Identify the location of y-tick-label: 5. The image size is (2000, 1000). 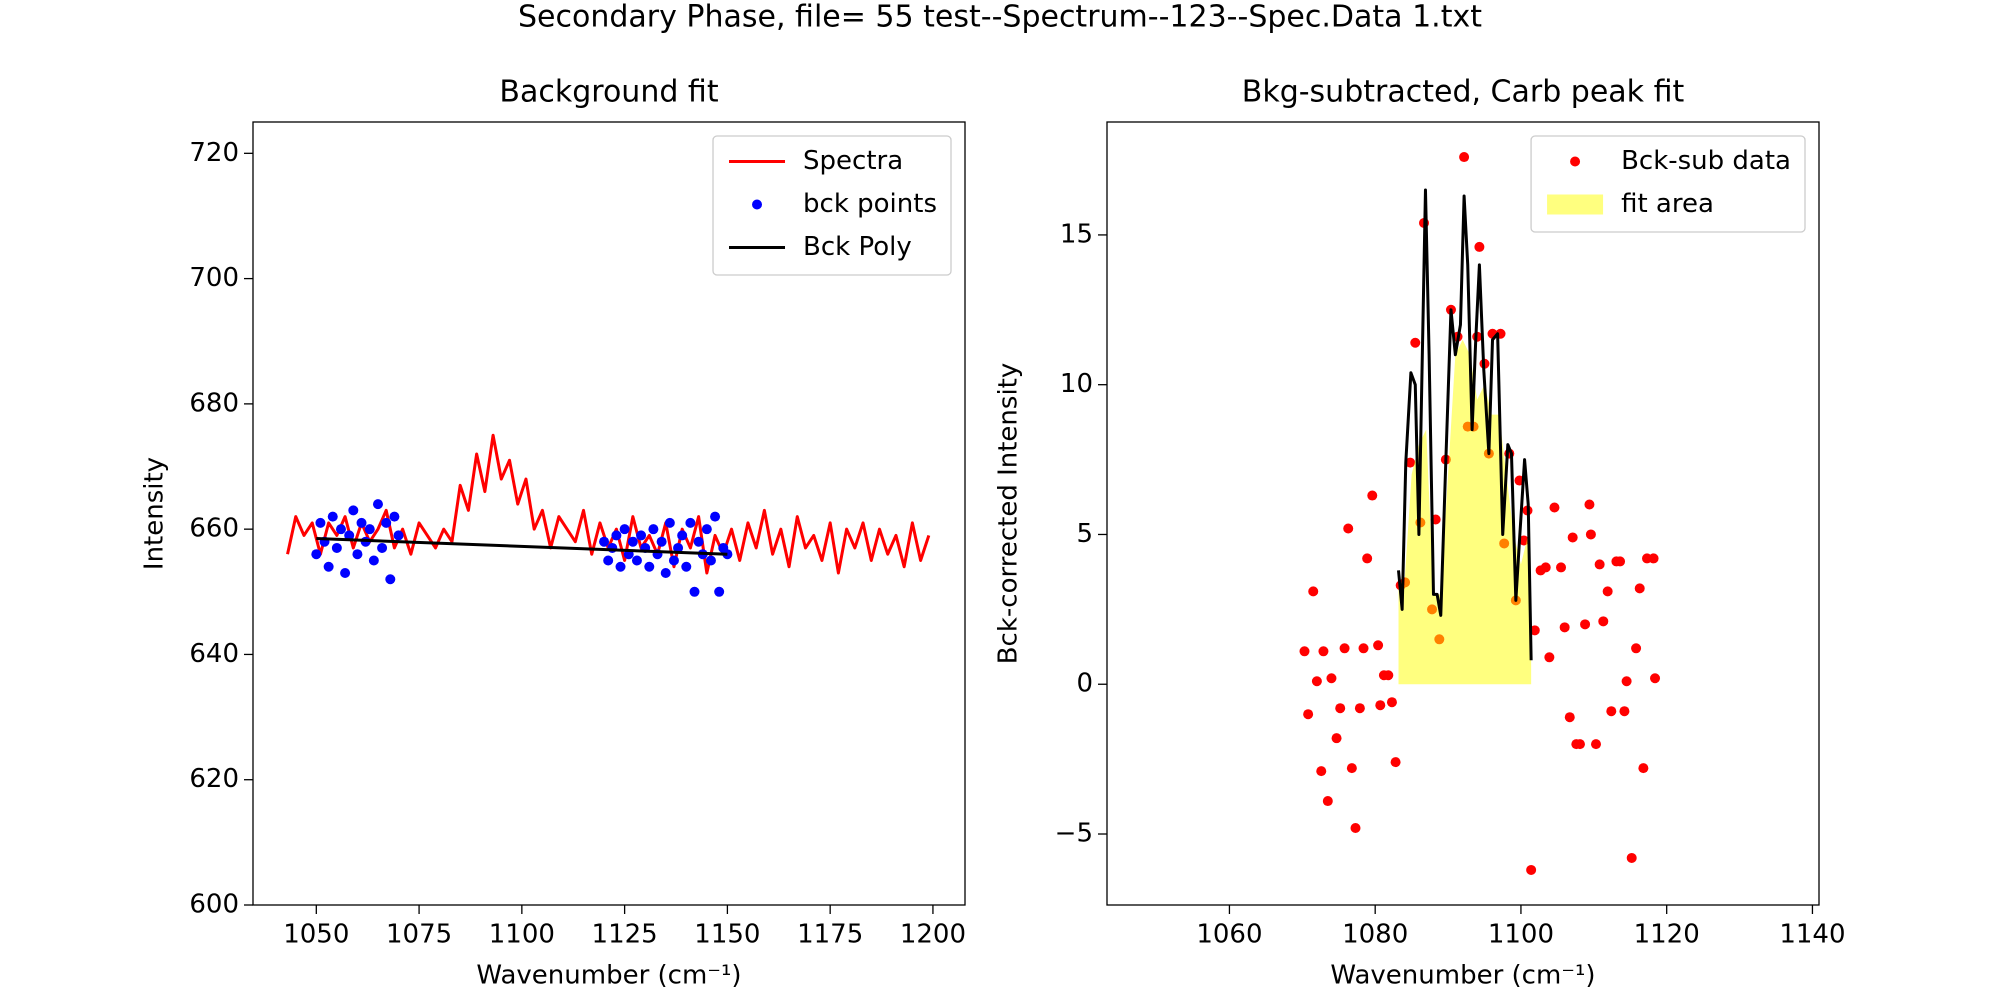
(1084, 534).